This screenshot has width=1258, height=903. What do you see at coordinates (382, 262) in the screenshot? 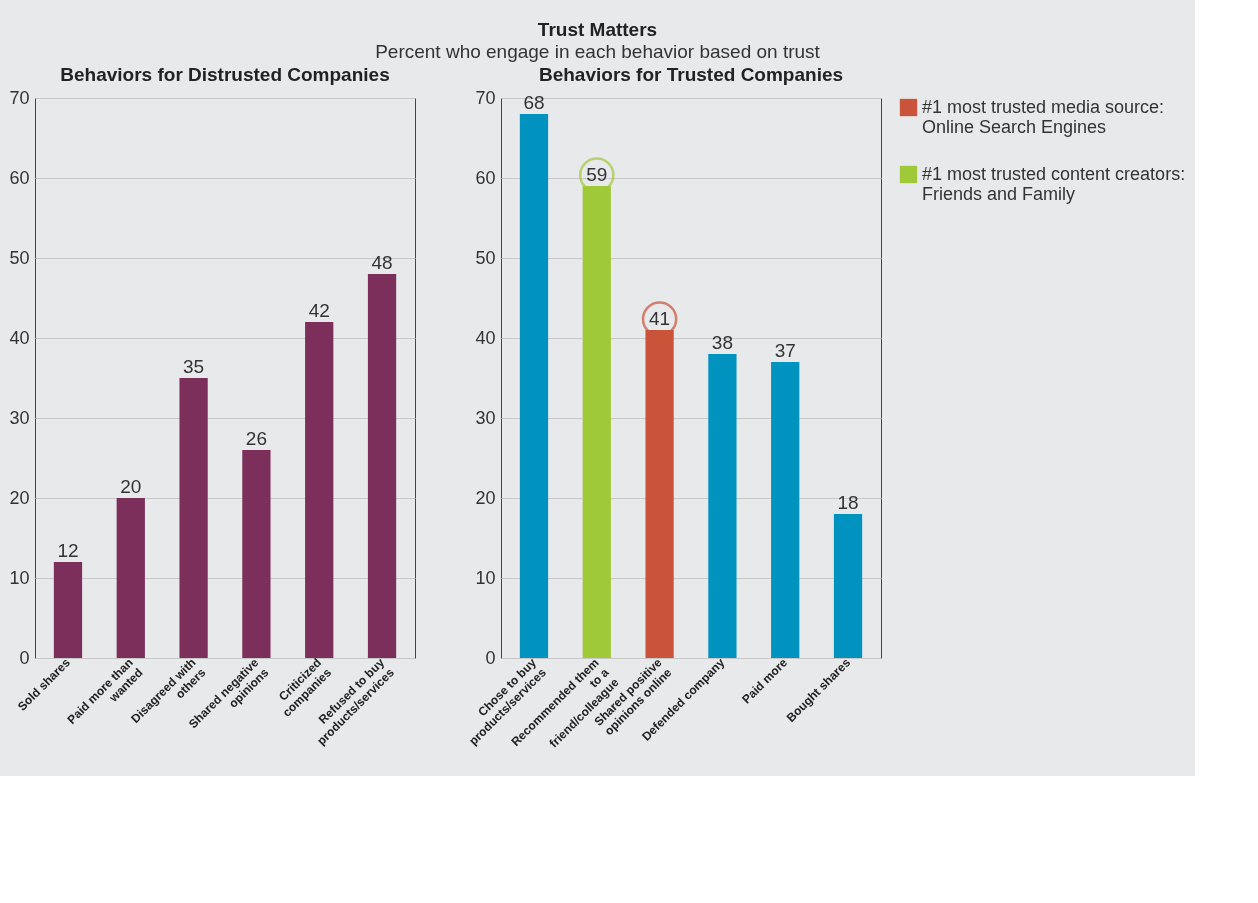
I see `data-label: 48` at bounding box center [382, 262].